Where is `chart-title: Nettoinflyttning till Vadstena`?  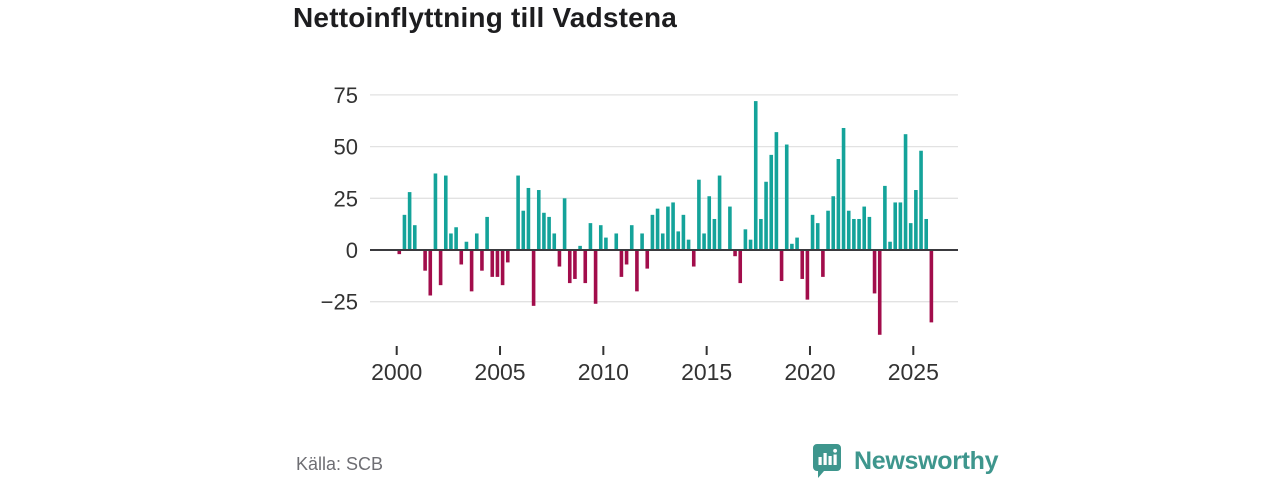
chart-title: Nettoinflyttning till Vadstena is located at coordinates (485, 17).